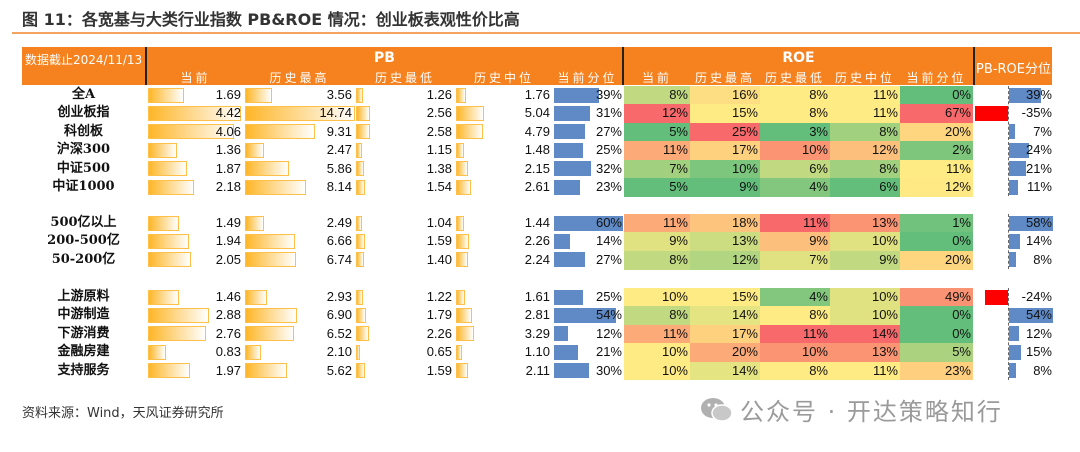  I want to click on pb-value: 1.44, so click(537, 222).